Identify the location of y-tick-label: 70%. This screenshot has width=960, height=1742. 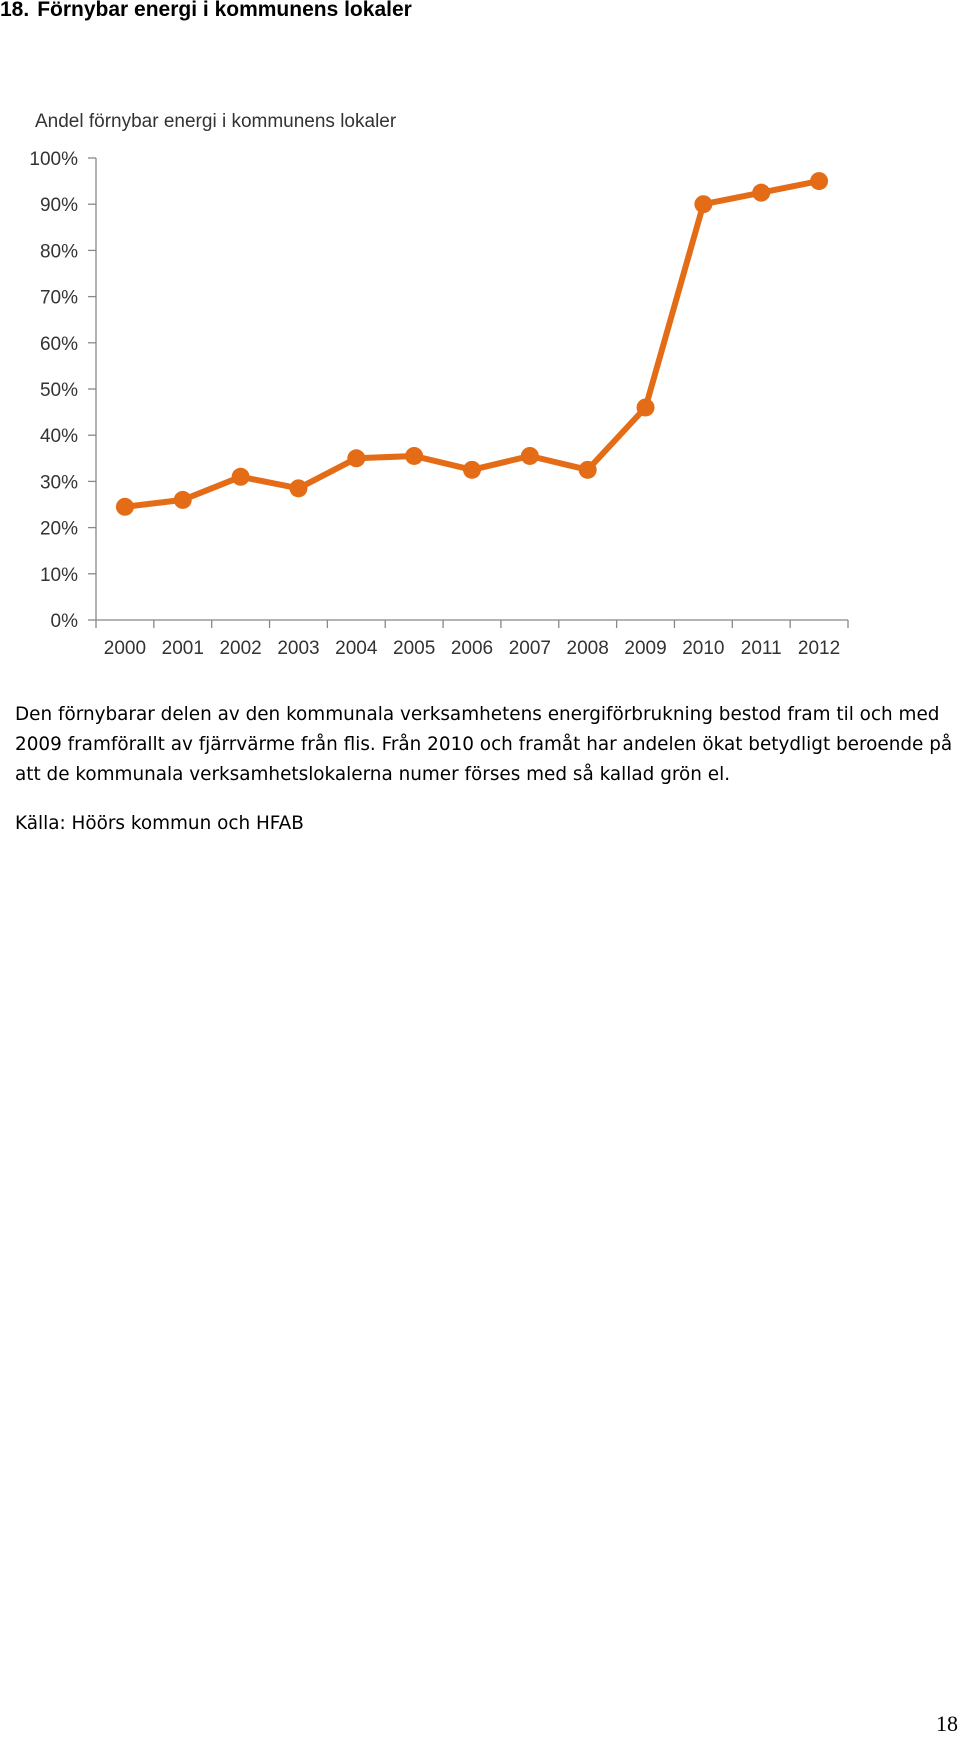
(59, 298).